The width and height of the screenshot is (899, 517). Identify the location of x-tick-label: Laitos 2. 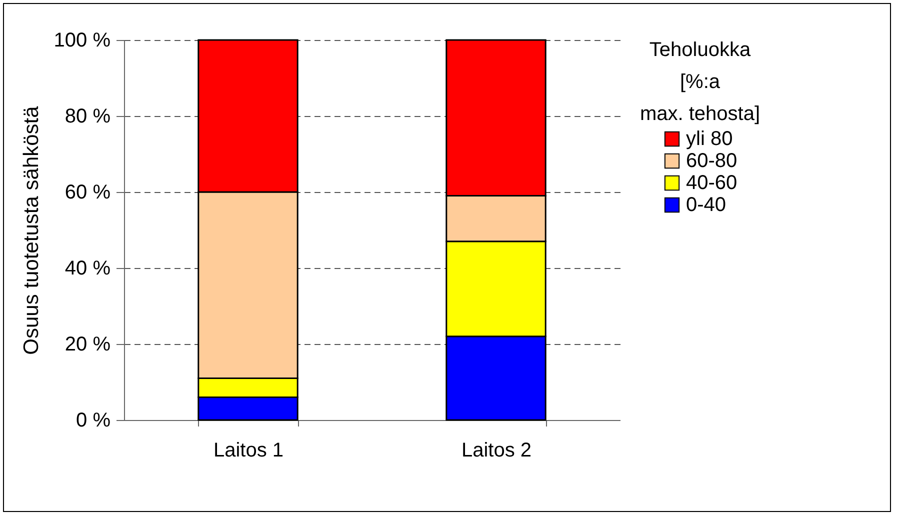
(496, 451).